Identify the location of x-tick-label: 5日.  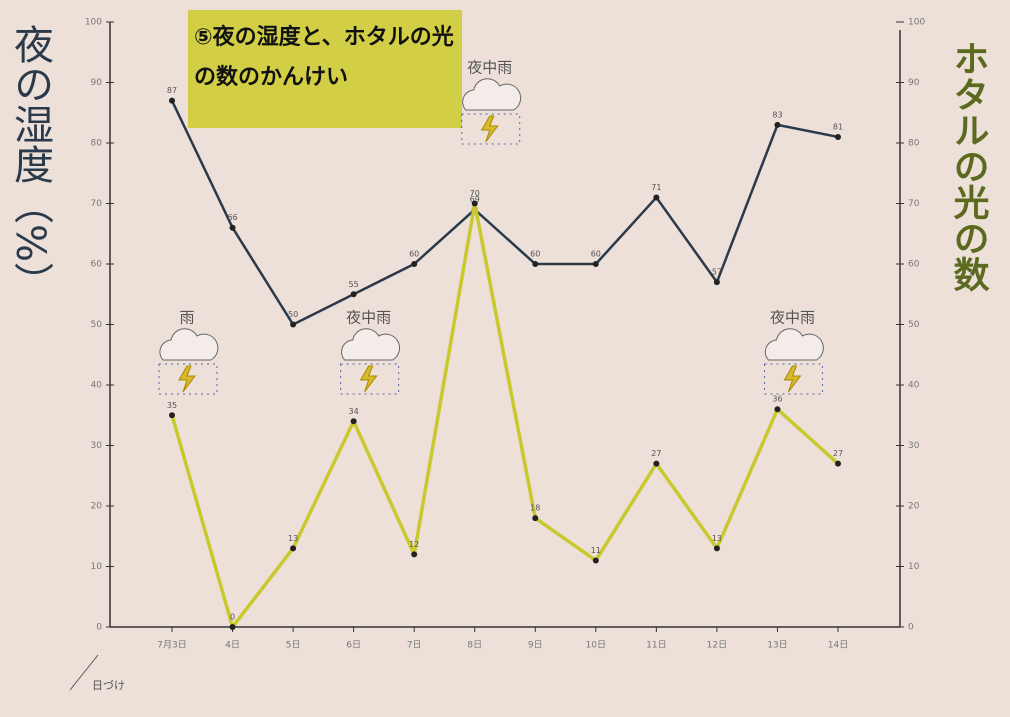
(293, 645).